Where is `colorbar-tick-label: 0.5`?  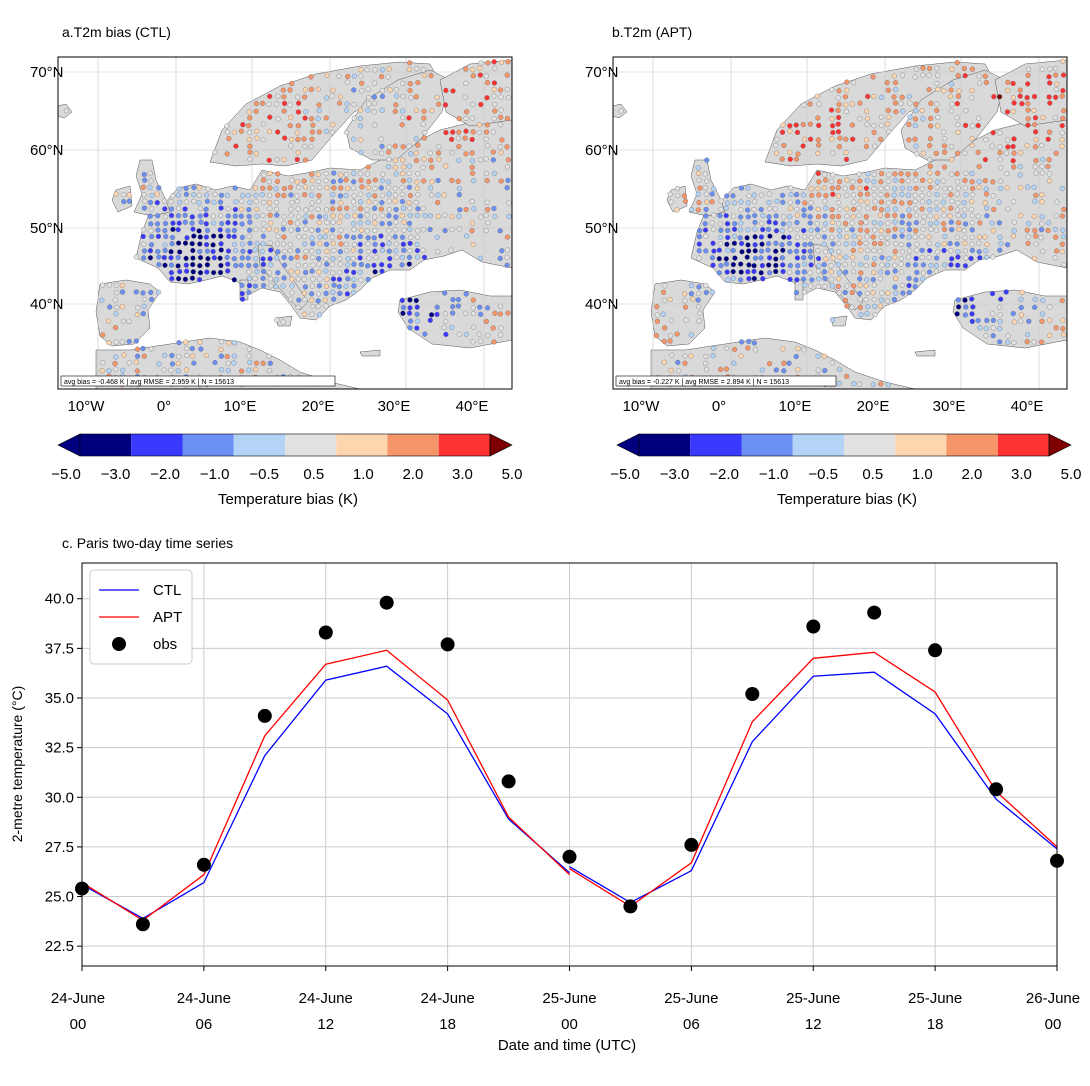
colorbar-tick-label: 0.5 is located at coordinates (872, 474).